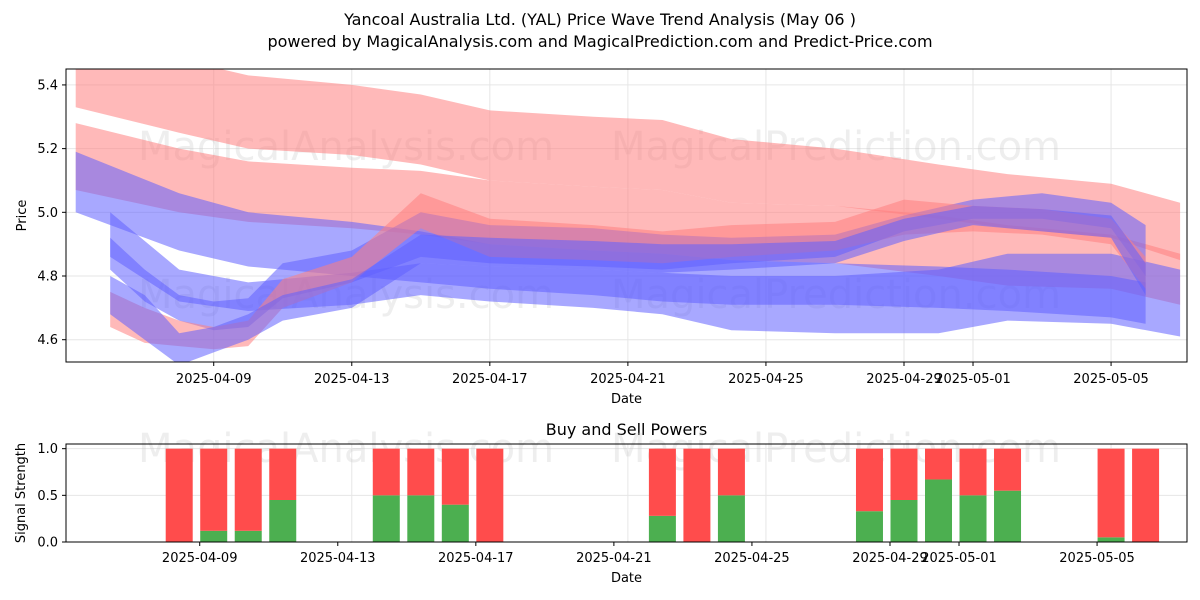 This screenshot has width=1200, height=600. What do you see at coordinates (47, 543) in the screenshot?
I see `y-tick-label: 0.0` at bounding box center [47, 543].